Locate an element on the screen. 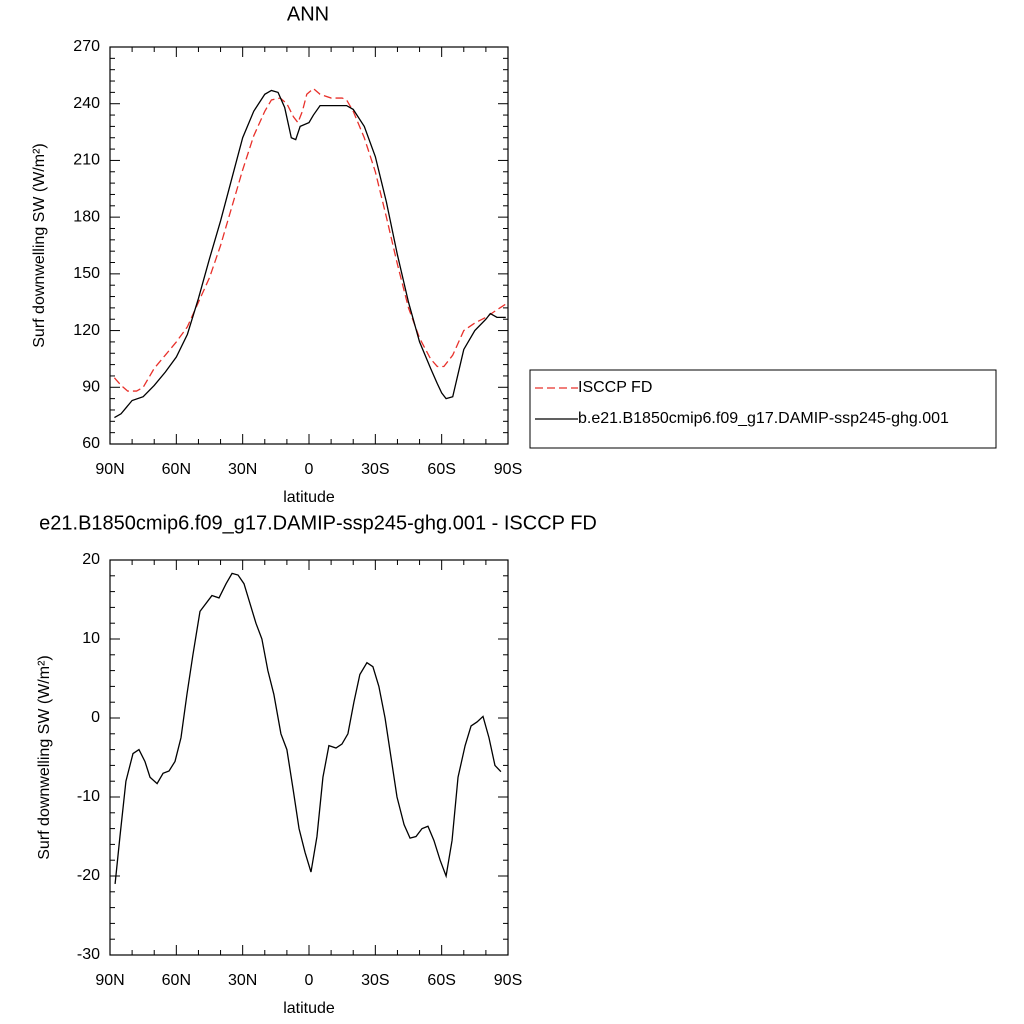 Image resolution: width=1024 pixels, height=1024 pixels. y-tick-label: -30 is located at coordinates (88, 954).